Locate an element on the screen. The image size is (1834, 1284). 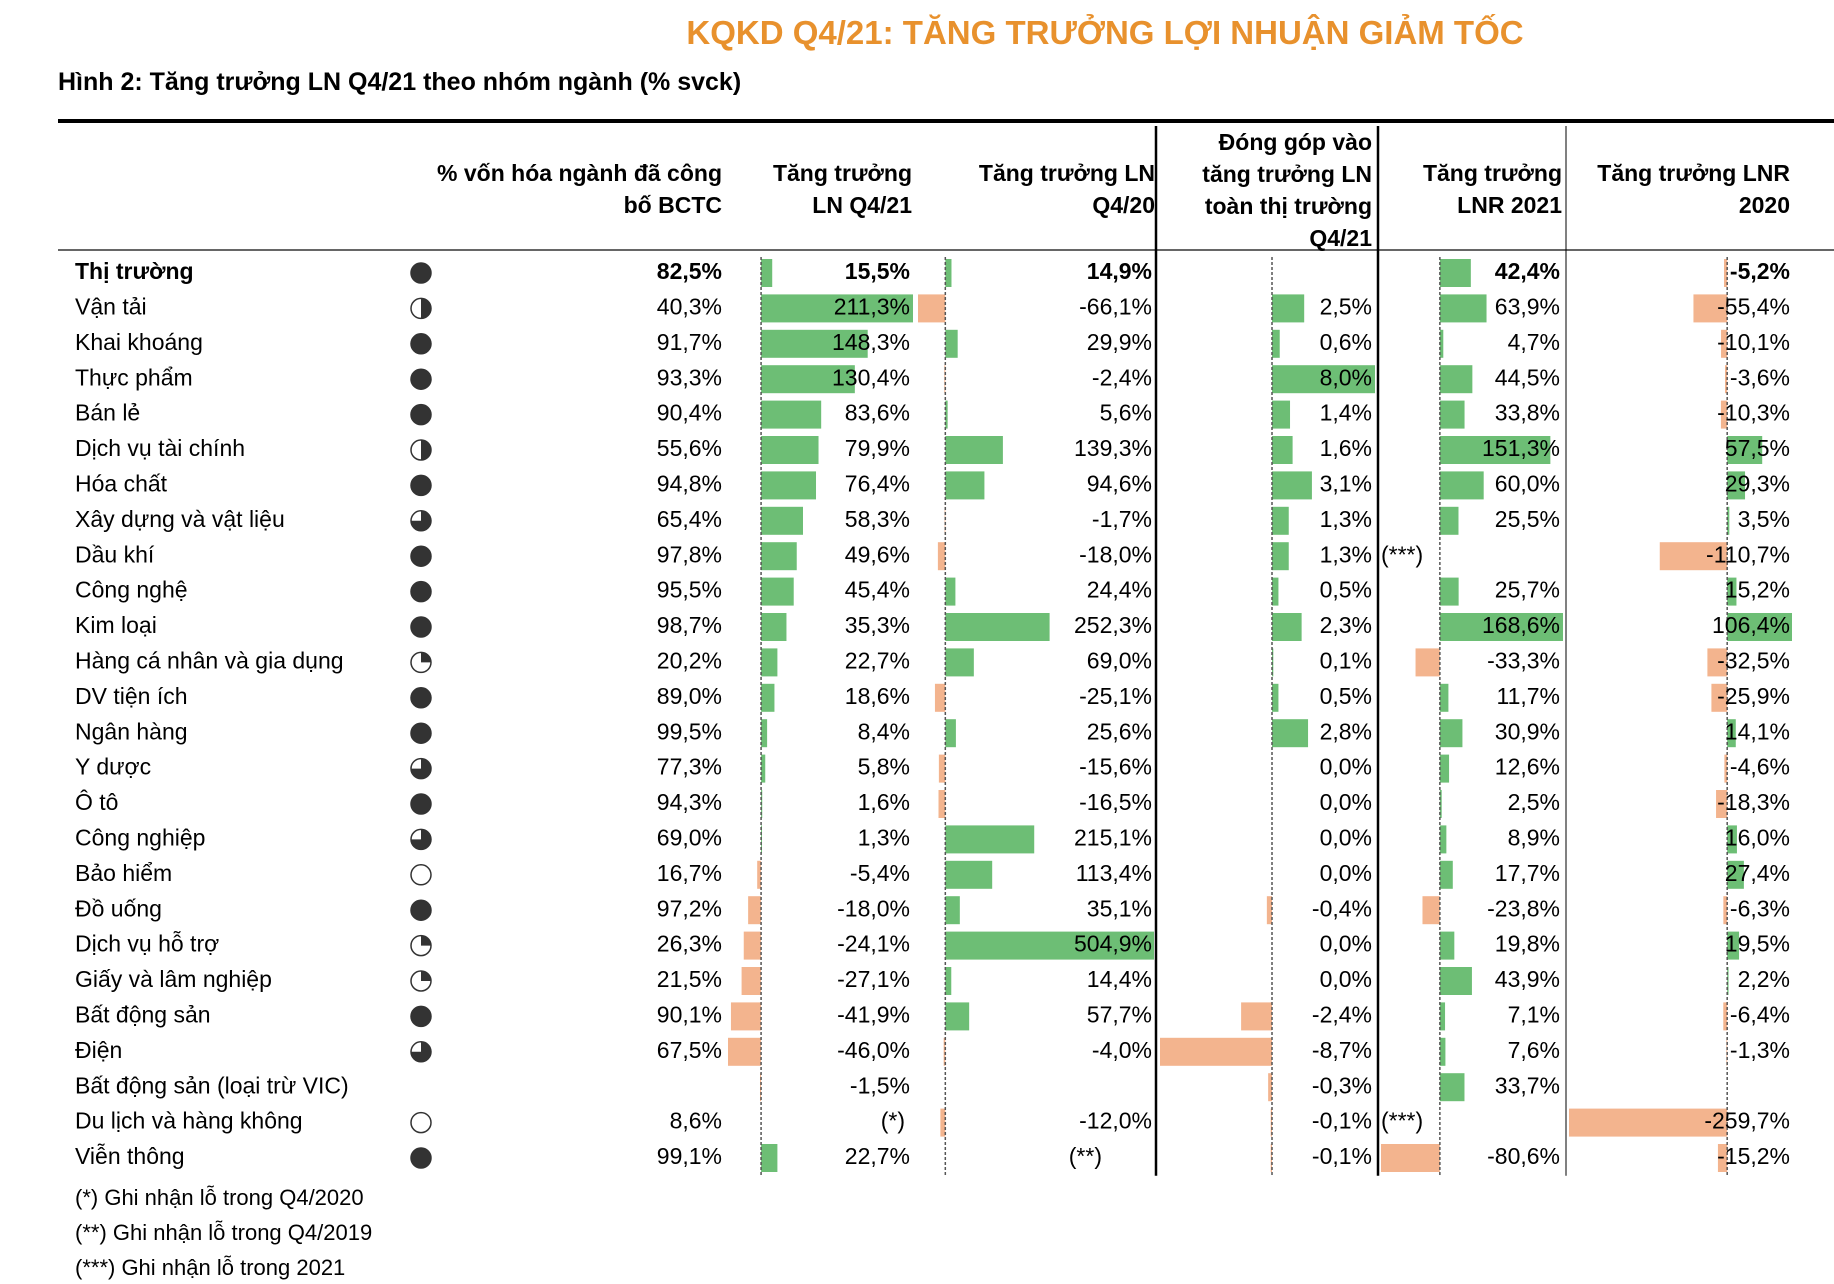
cell: -6,3% is located at coordinates (1760, 908).